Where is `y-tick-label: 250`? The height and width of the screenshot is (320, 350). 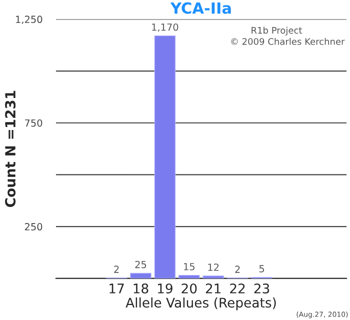 y-tick-label: 250 is located at coordinates (33, 226).